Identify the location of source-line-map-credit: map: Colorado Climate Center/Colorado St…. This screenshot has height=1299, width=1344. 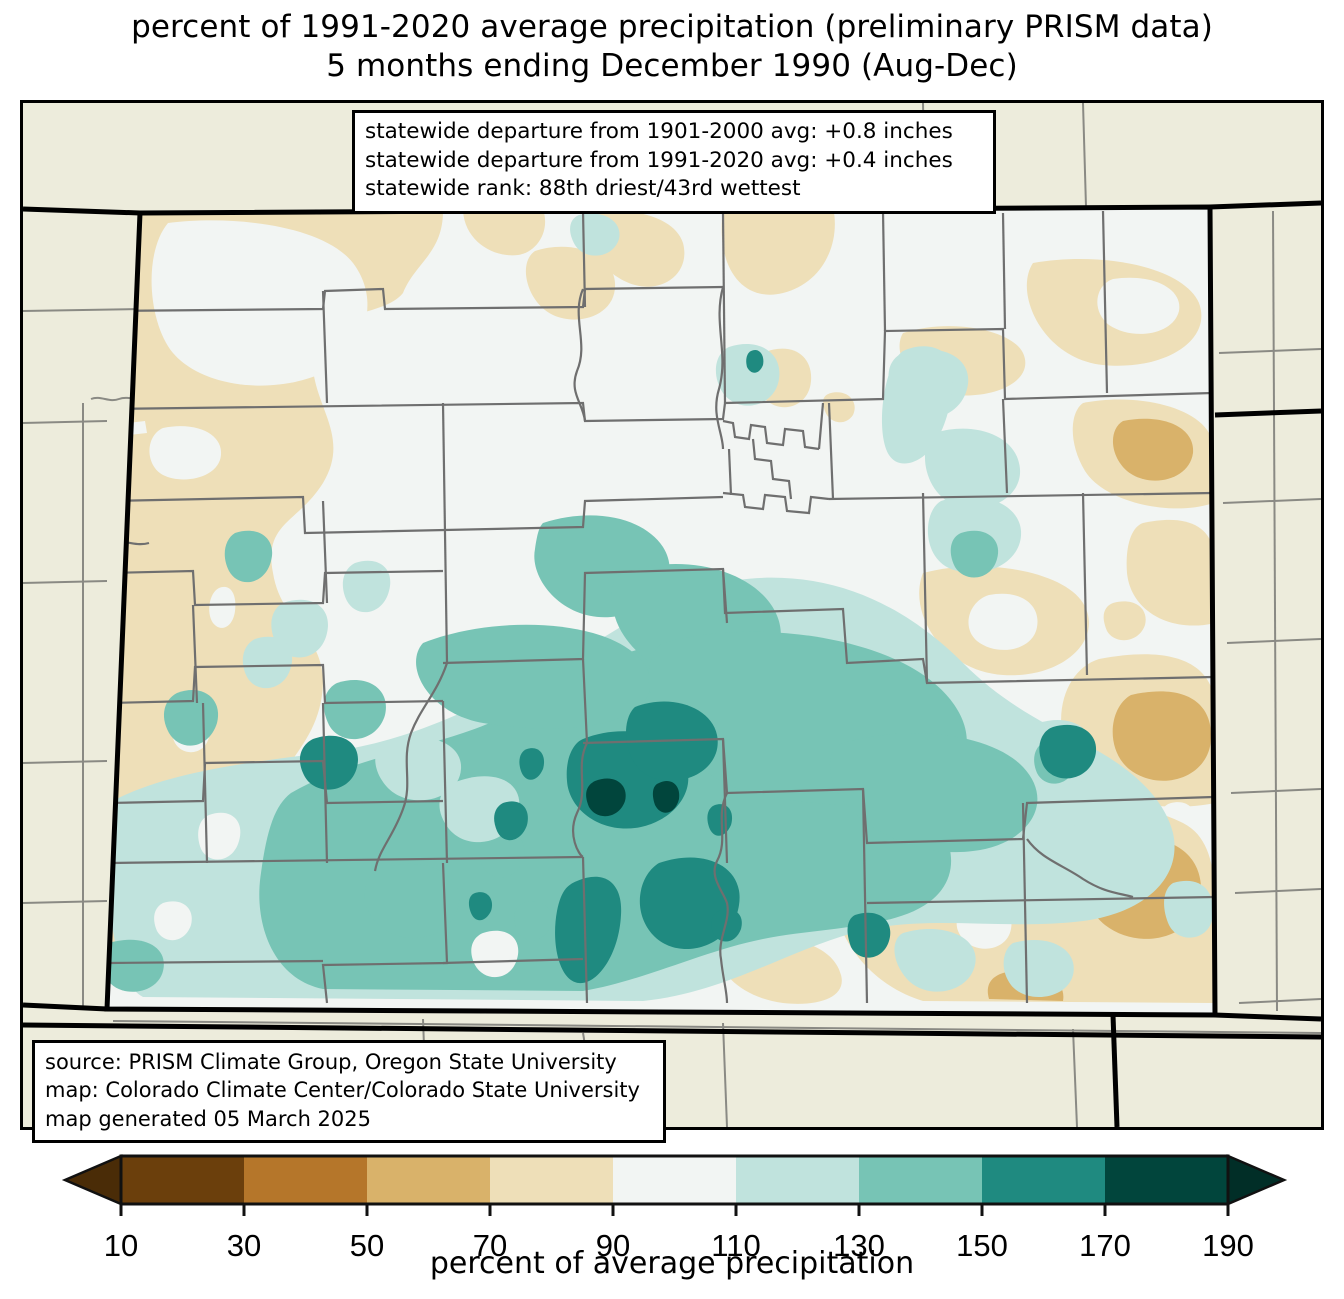
(342, 1090).